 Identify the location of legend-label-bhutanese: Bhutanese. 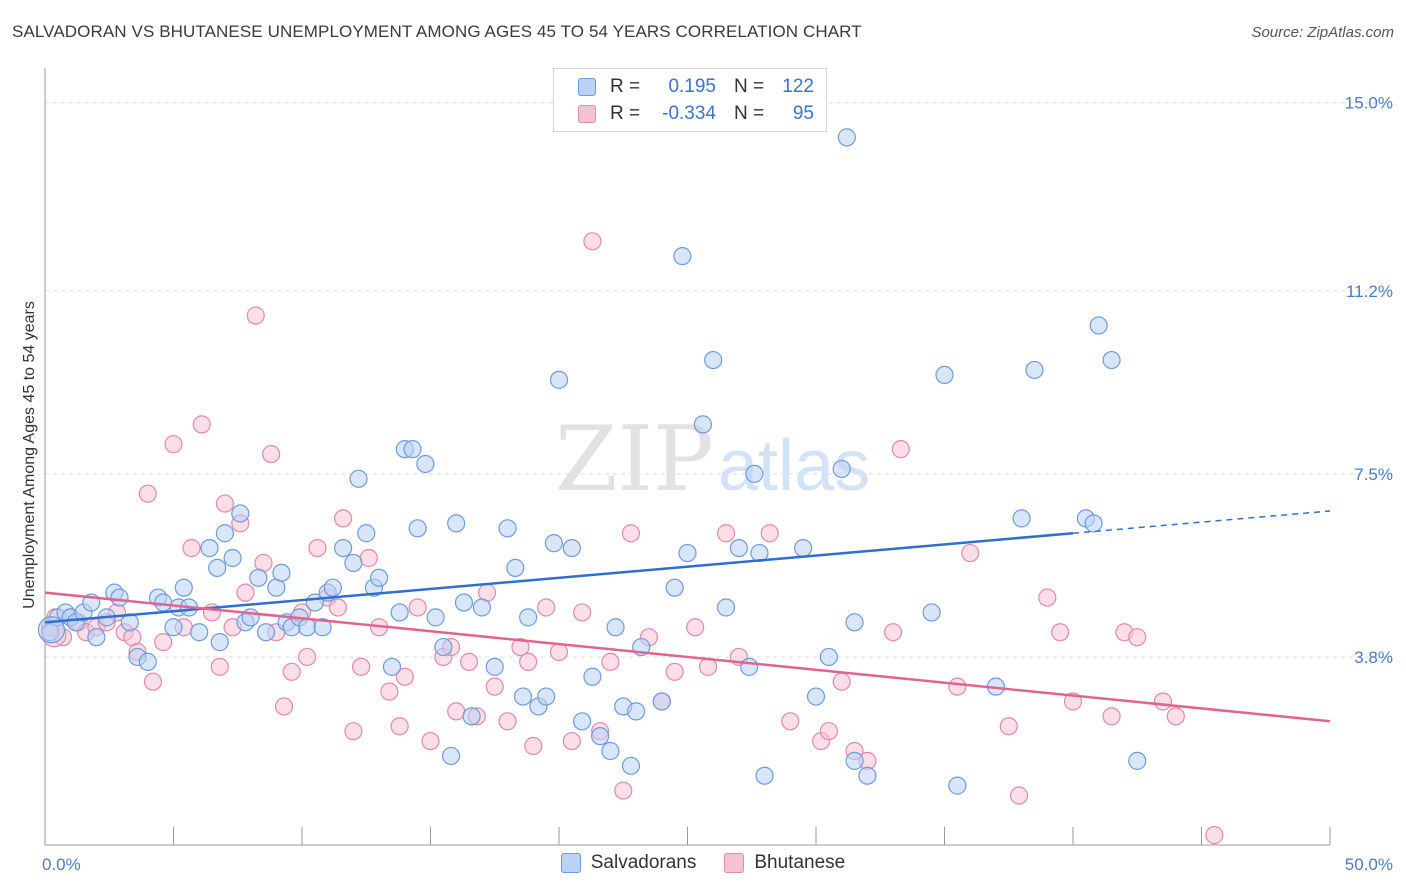
(800, 862).